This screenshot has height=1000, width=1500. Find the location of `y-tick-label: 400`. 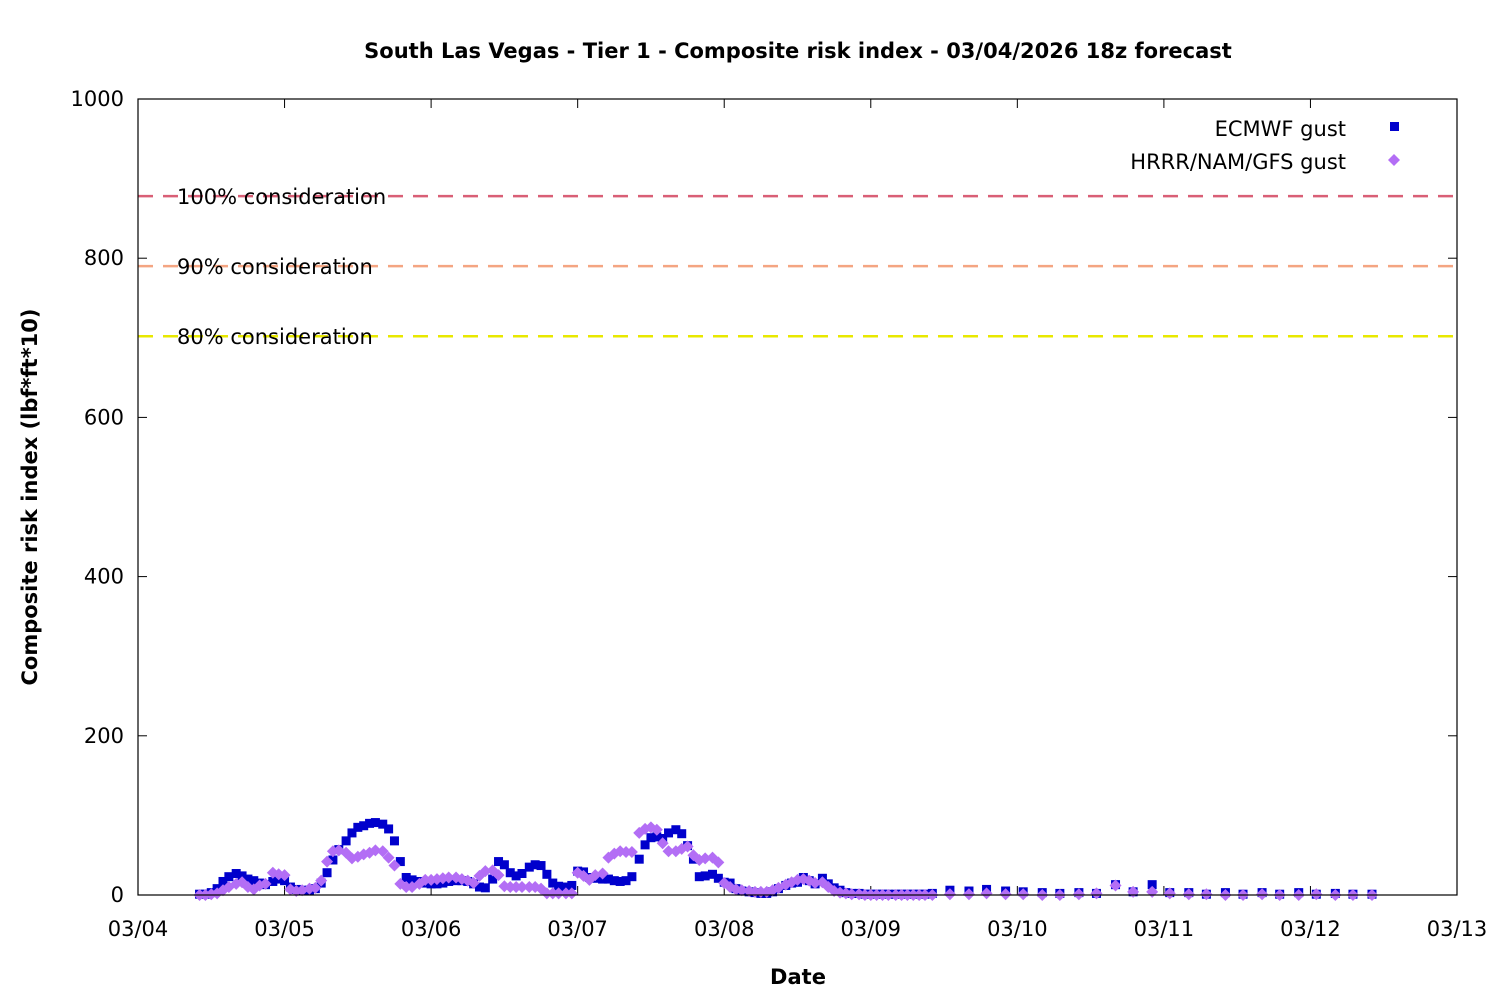

y-tick-label: 400 is located at coordinates (104, 577).